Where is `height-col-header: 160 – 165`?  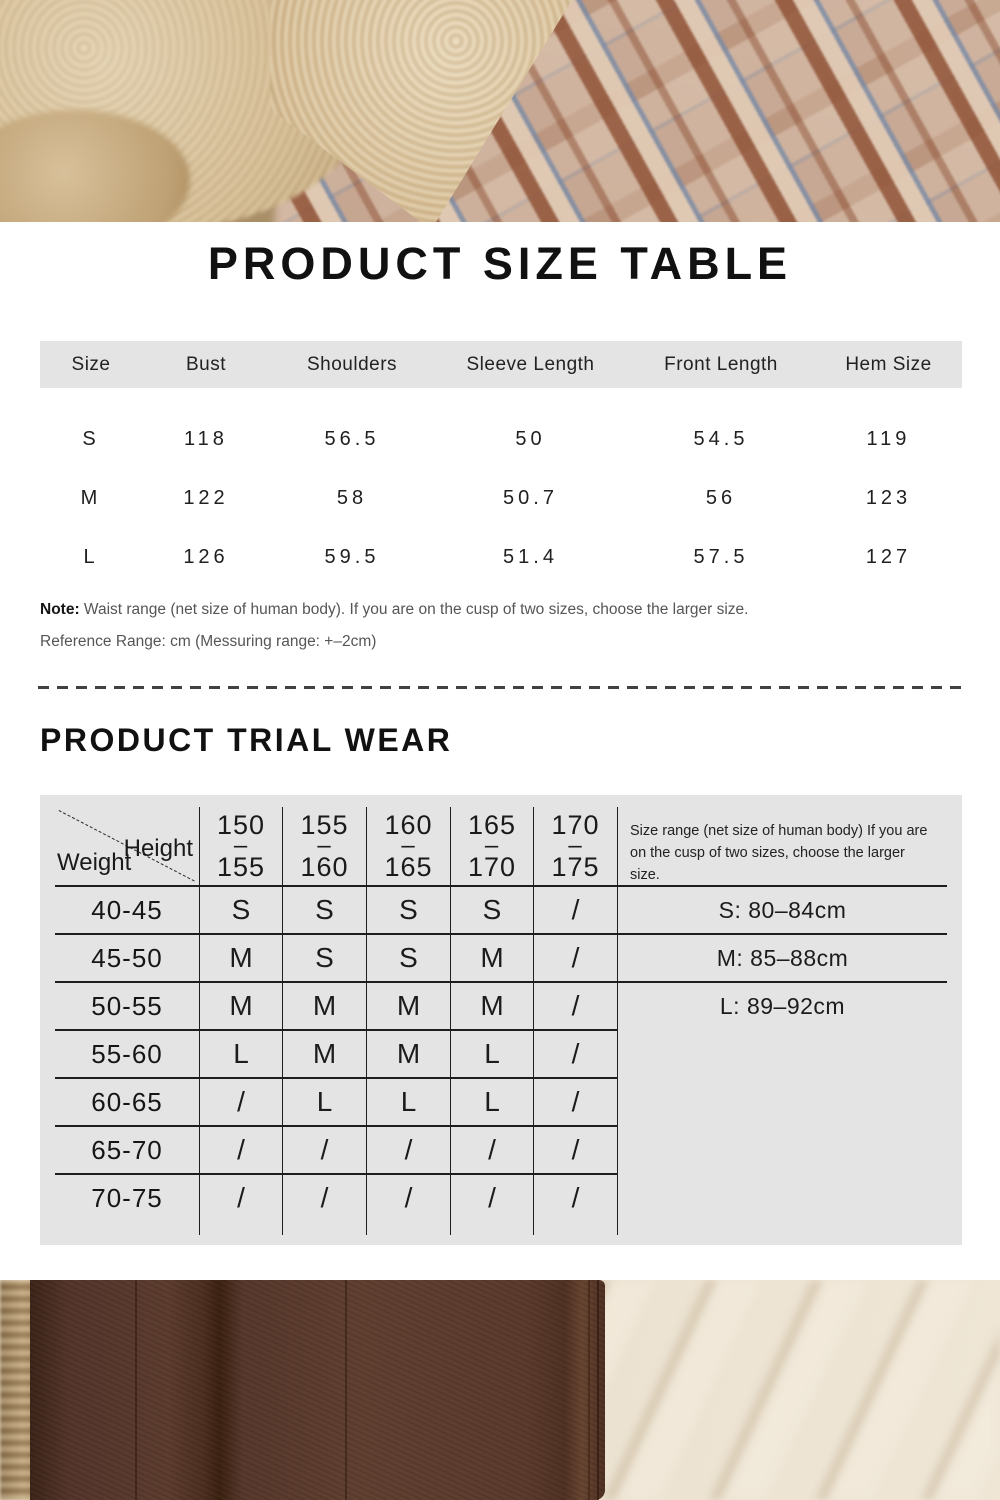 height-col-header: 160 – 165 is located at coordinates (408, 846).